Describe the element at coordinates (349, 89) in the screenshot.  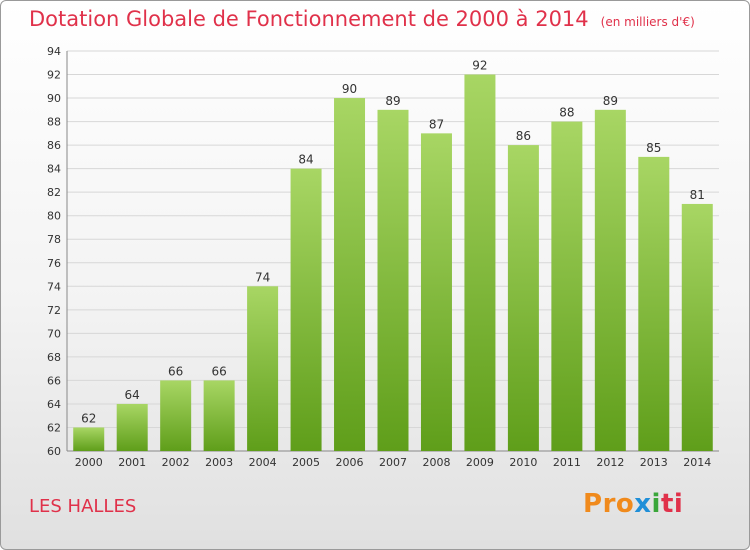
I see `value-label-2006: 90` at that location.